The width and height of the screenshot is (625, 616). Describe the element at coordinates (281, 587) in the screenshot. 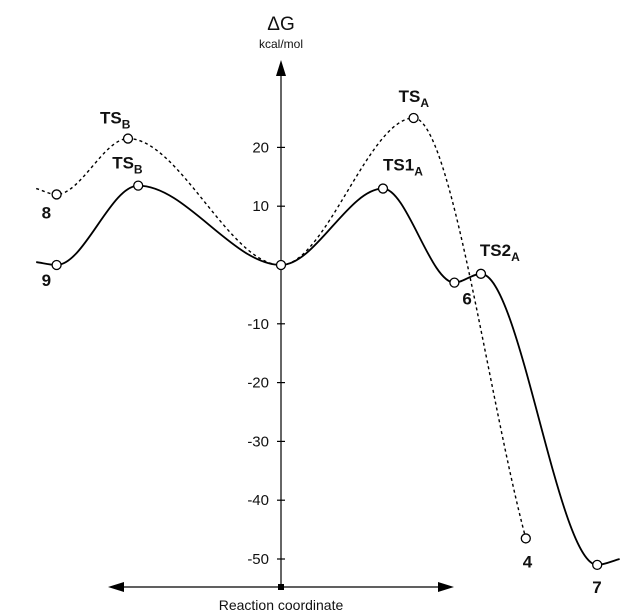

I see `x-axis-origin-marker` at that location.